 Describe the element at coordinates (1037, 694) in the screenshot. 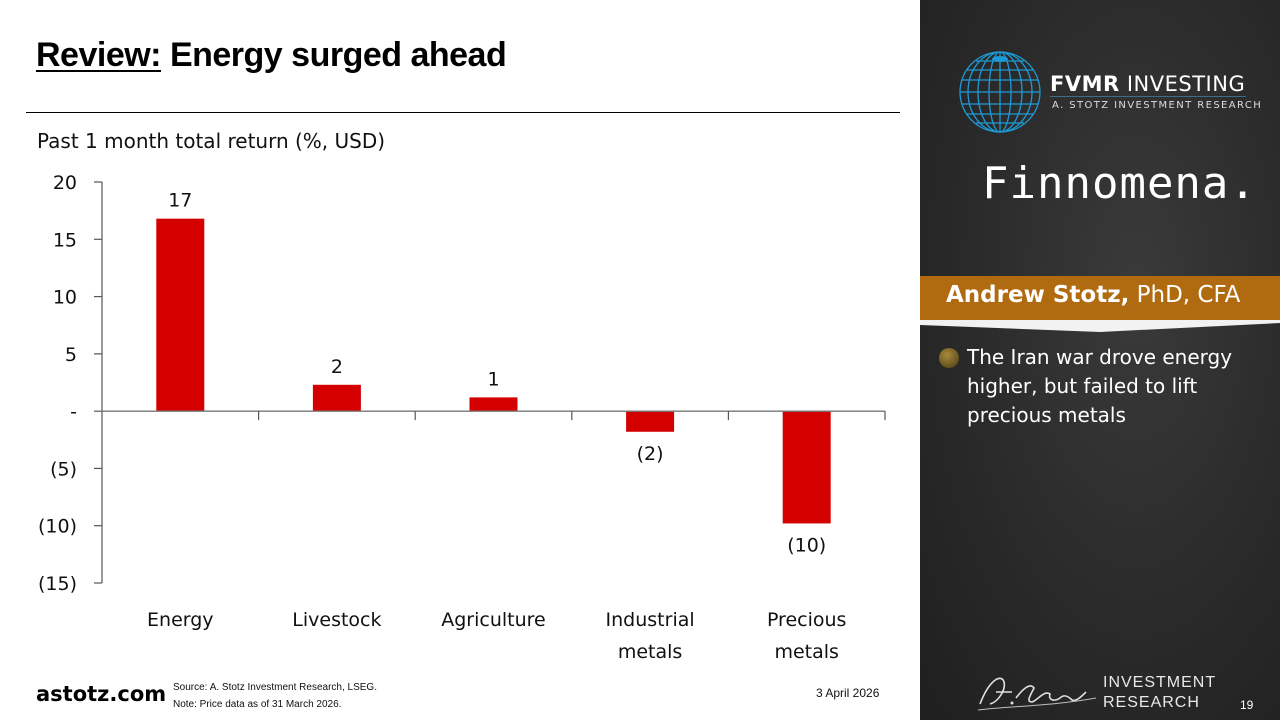

I see `astotz-signature-logo-icon` at that location.